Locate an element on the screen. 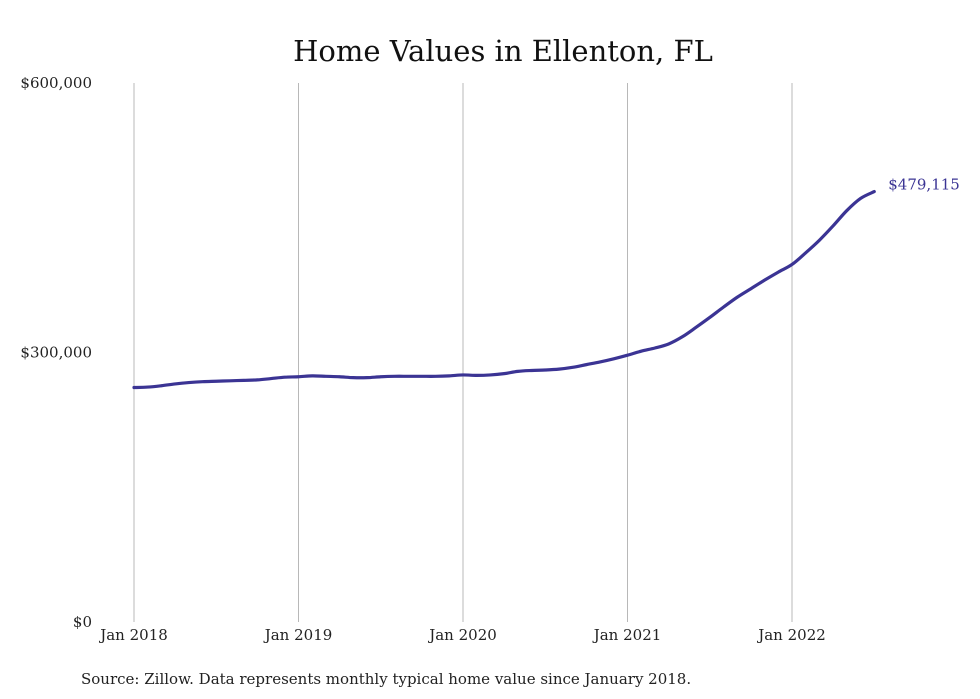 The width and height of the screenshot is (980, 699). x-axis-tick-labels: Jan 2018 Jan 2019 Jan 2020 Jan 2021 Jan 2022 is located at coordinates (462, 635).